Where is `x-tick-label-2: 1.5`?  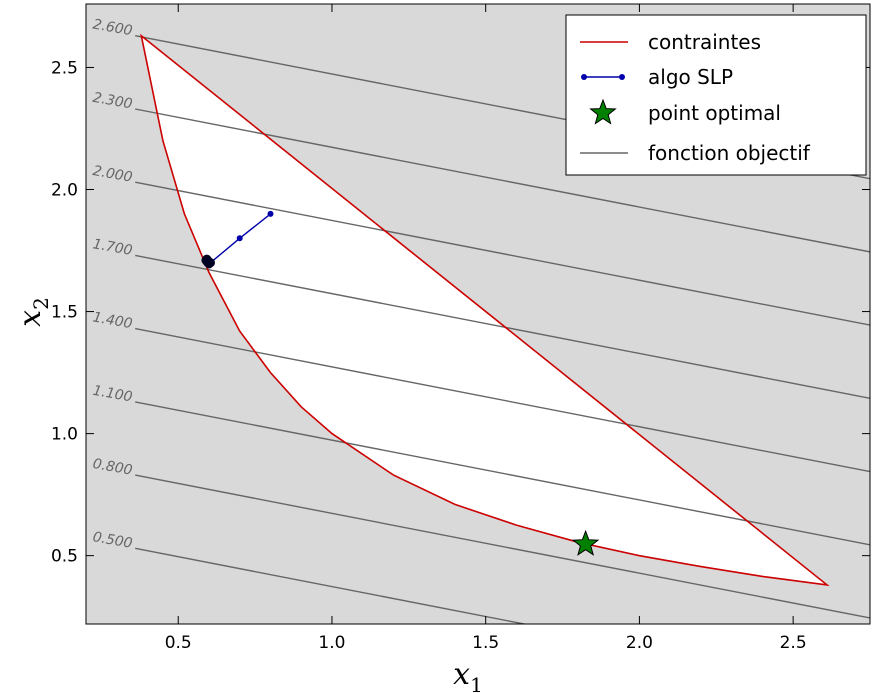 x-tick-label-2: 1.5 is located at coordinates (485, 643).